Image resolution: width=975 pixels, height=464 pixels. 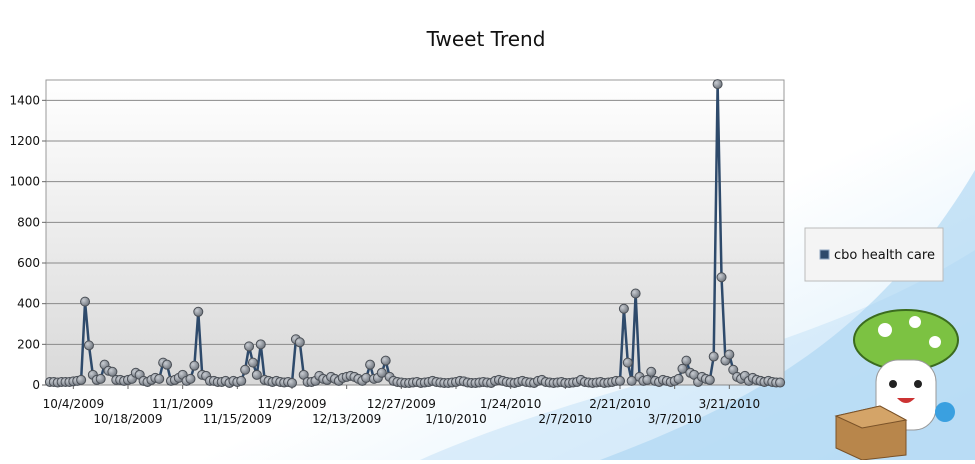 I want to click on x-tick-label: 12/27/2009, so click(x=401, y=404).